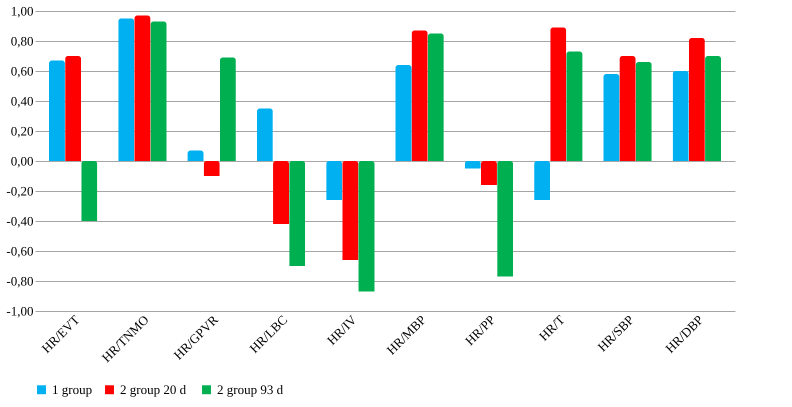 The width and height of the screenshot is (792, 407). Describe the element at coordinates (72, 389) in the screenshot. I see `legend-label: 1 group` at that location.